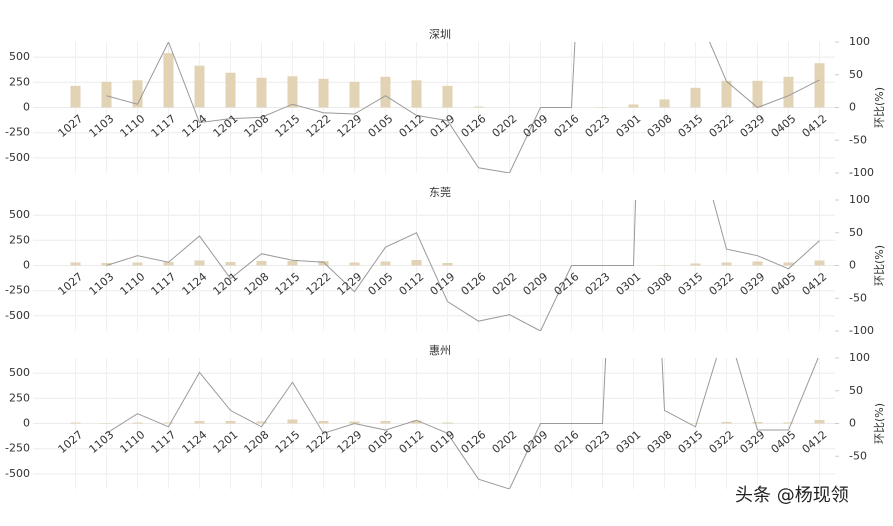 This screenshot has height=526, width=893. Describe the element at coordinates (856, 390) in the screenshot. I see `y2-tick-label: 50` at that location.